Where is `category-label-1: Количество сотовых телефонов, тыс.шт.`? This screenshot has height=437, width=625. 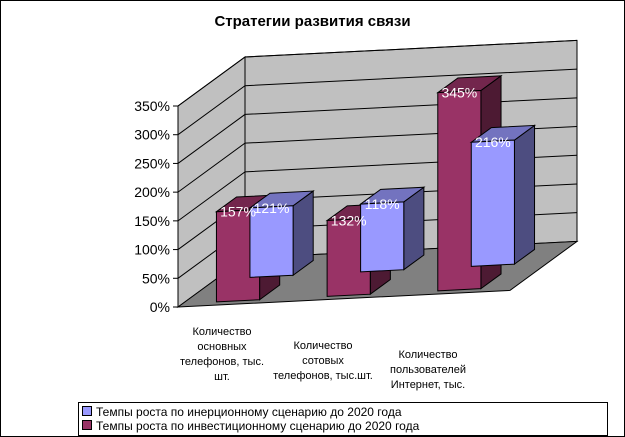 category-label-1: Количество сотовых телефонов, тыс.шт. is located at coordinates (323, 361).